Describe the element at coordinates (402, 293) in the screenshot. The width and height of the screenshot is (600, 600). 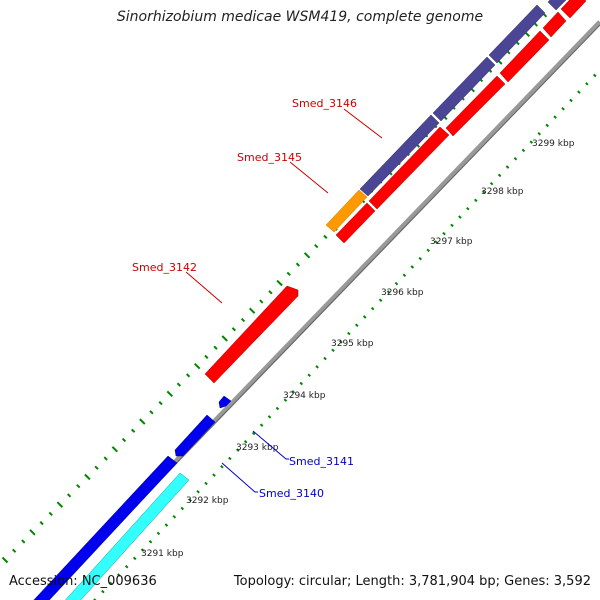
I see `tick-label: 3296 kbp` at that location.